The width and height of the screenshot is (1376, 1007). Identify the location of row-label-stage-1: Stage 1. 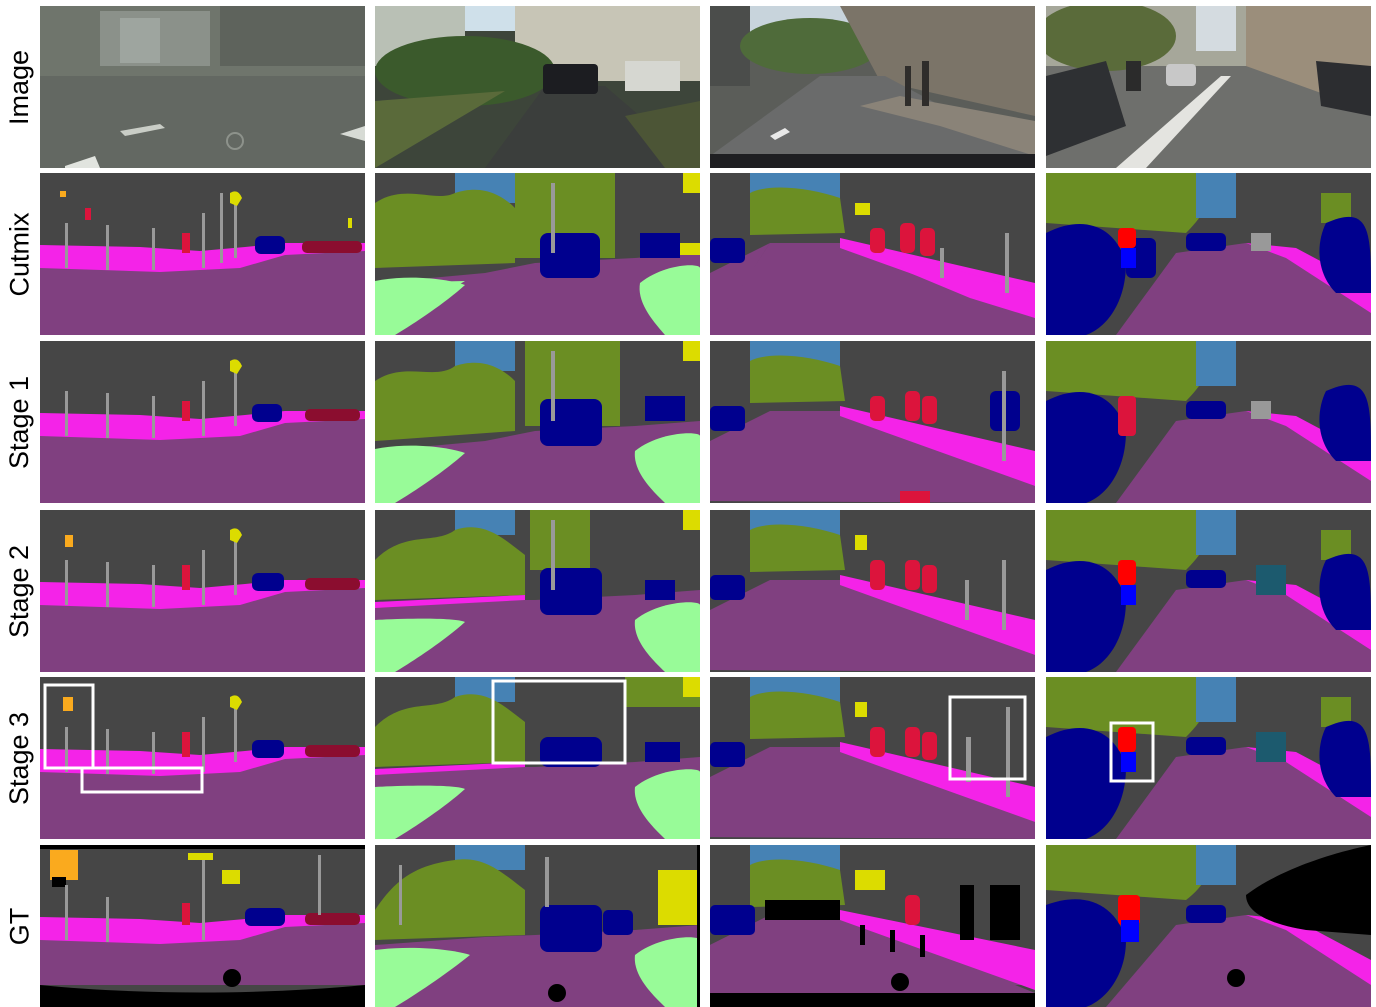
(19, 422).